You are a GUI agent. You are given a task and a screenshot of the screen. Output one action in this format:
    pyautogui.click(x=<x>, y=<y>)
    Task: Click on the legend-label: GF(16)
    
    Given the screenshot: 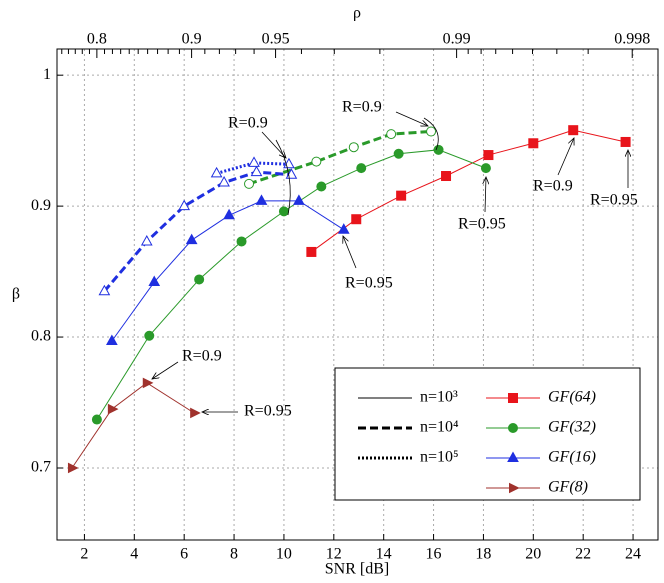 What is the action you would take?
    pyautogui.click(x=572, y=457)
    